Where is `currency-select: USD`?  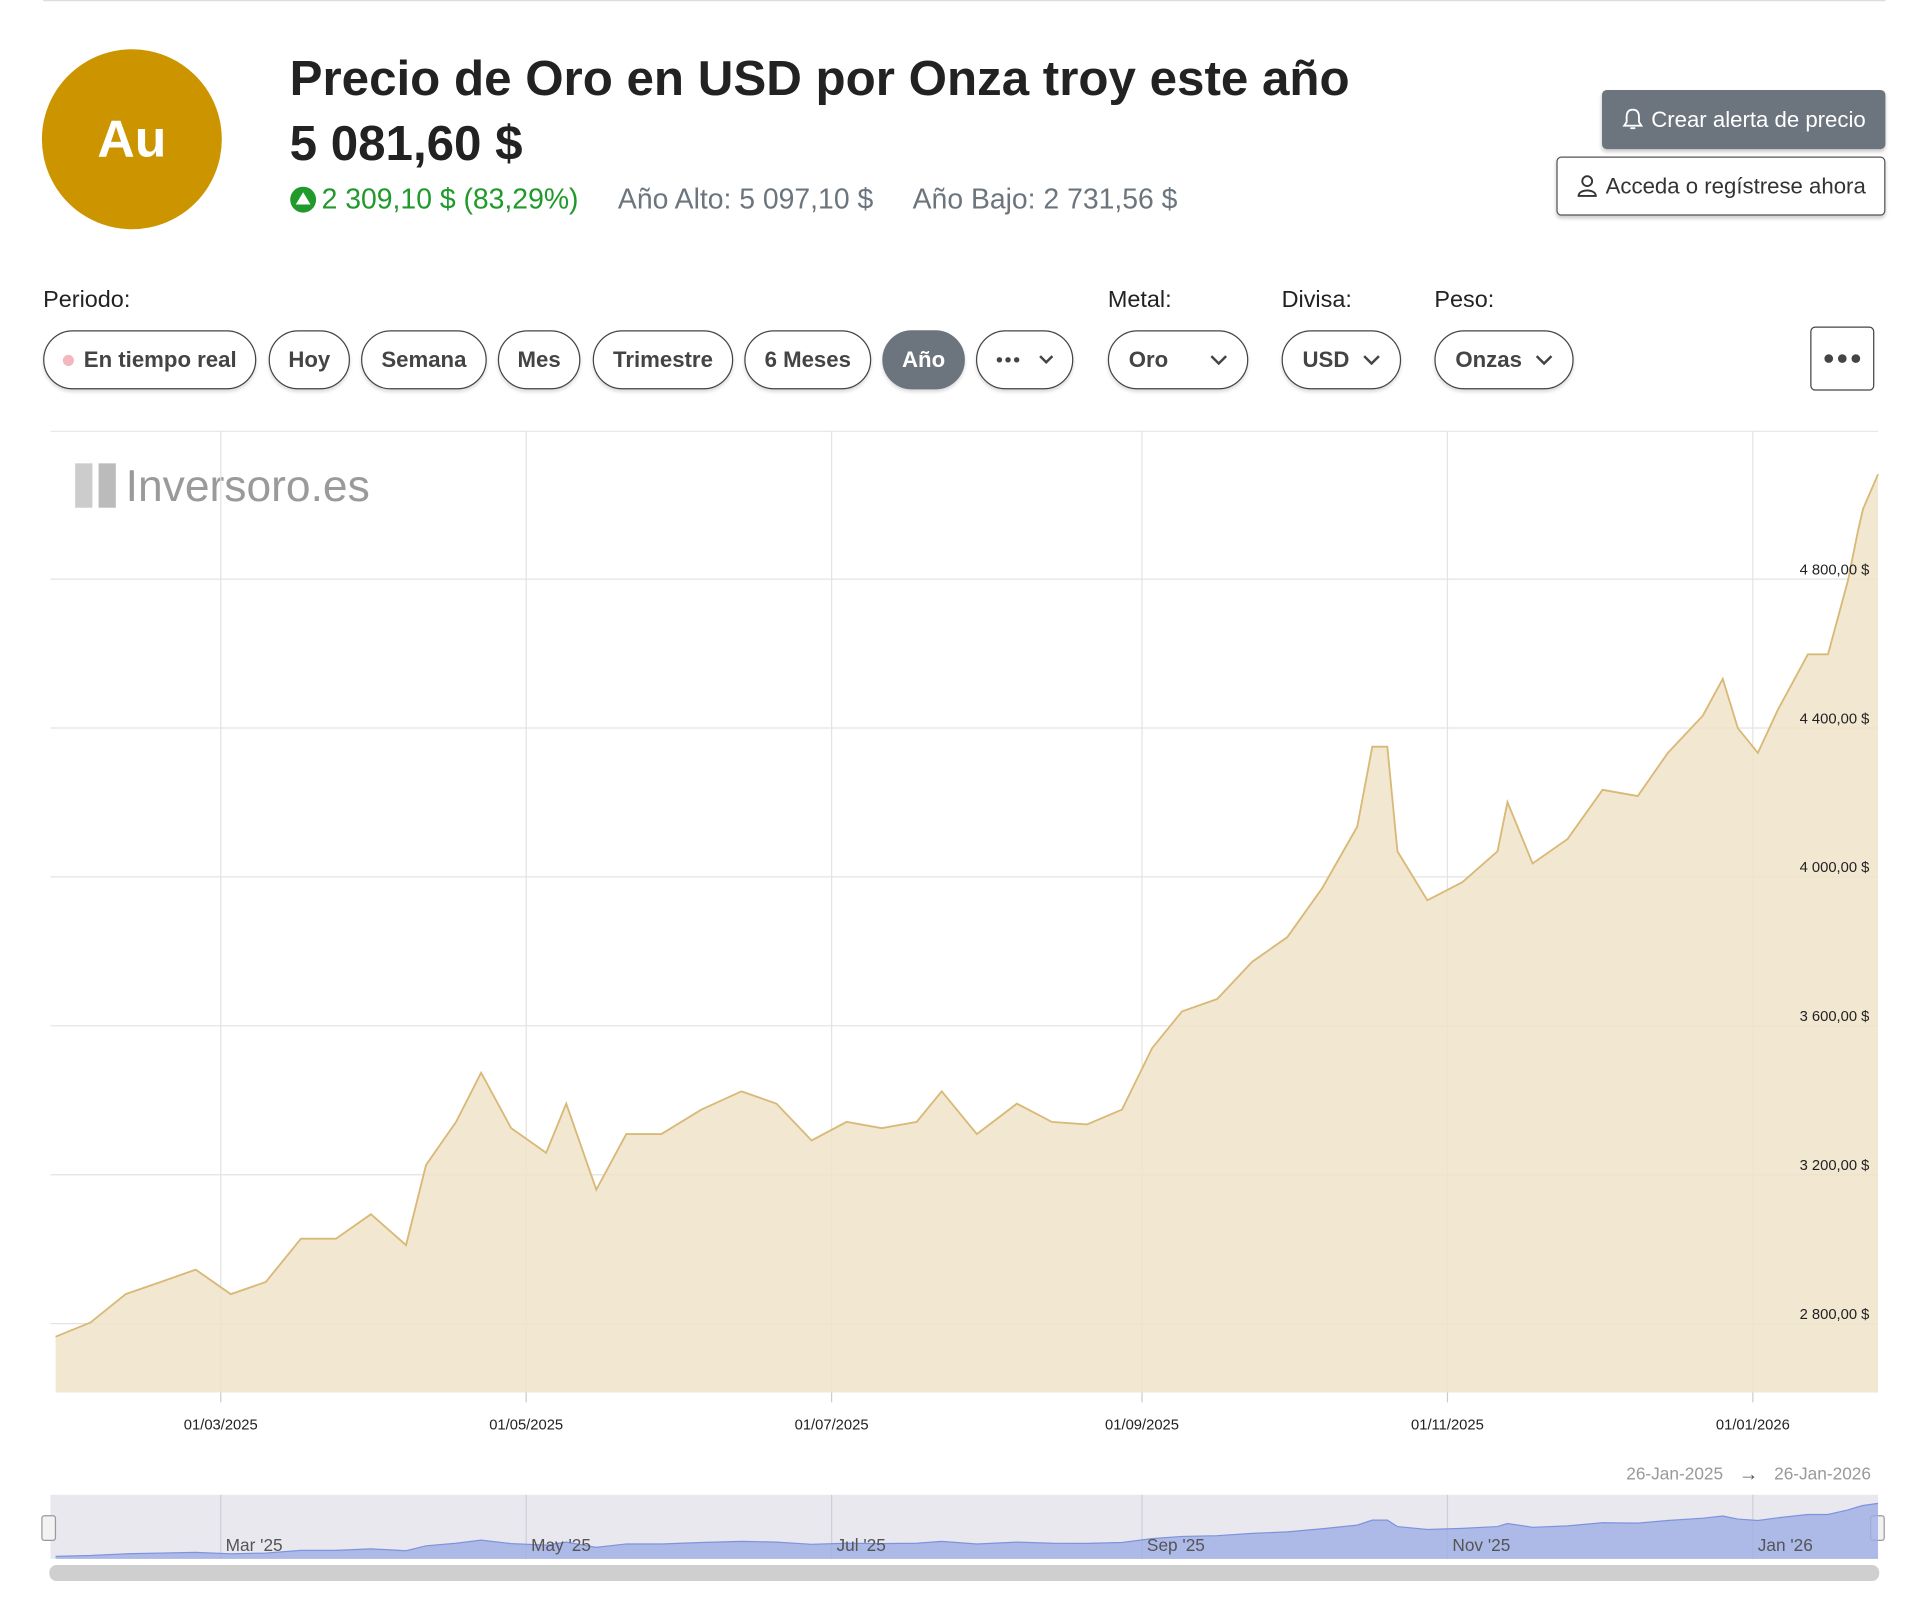 currency-select: USD is located at coordinates (1341, 360).